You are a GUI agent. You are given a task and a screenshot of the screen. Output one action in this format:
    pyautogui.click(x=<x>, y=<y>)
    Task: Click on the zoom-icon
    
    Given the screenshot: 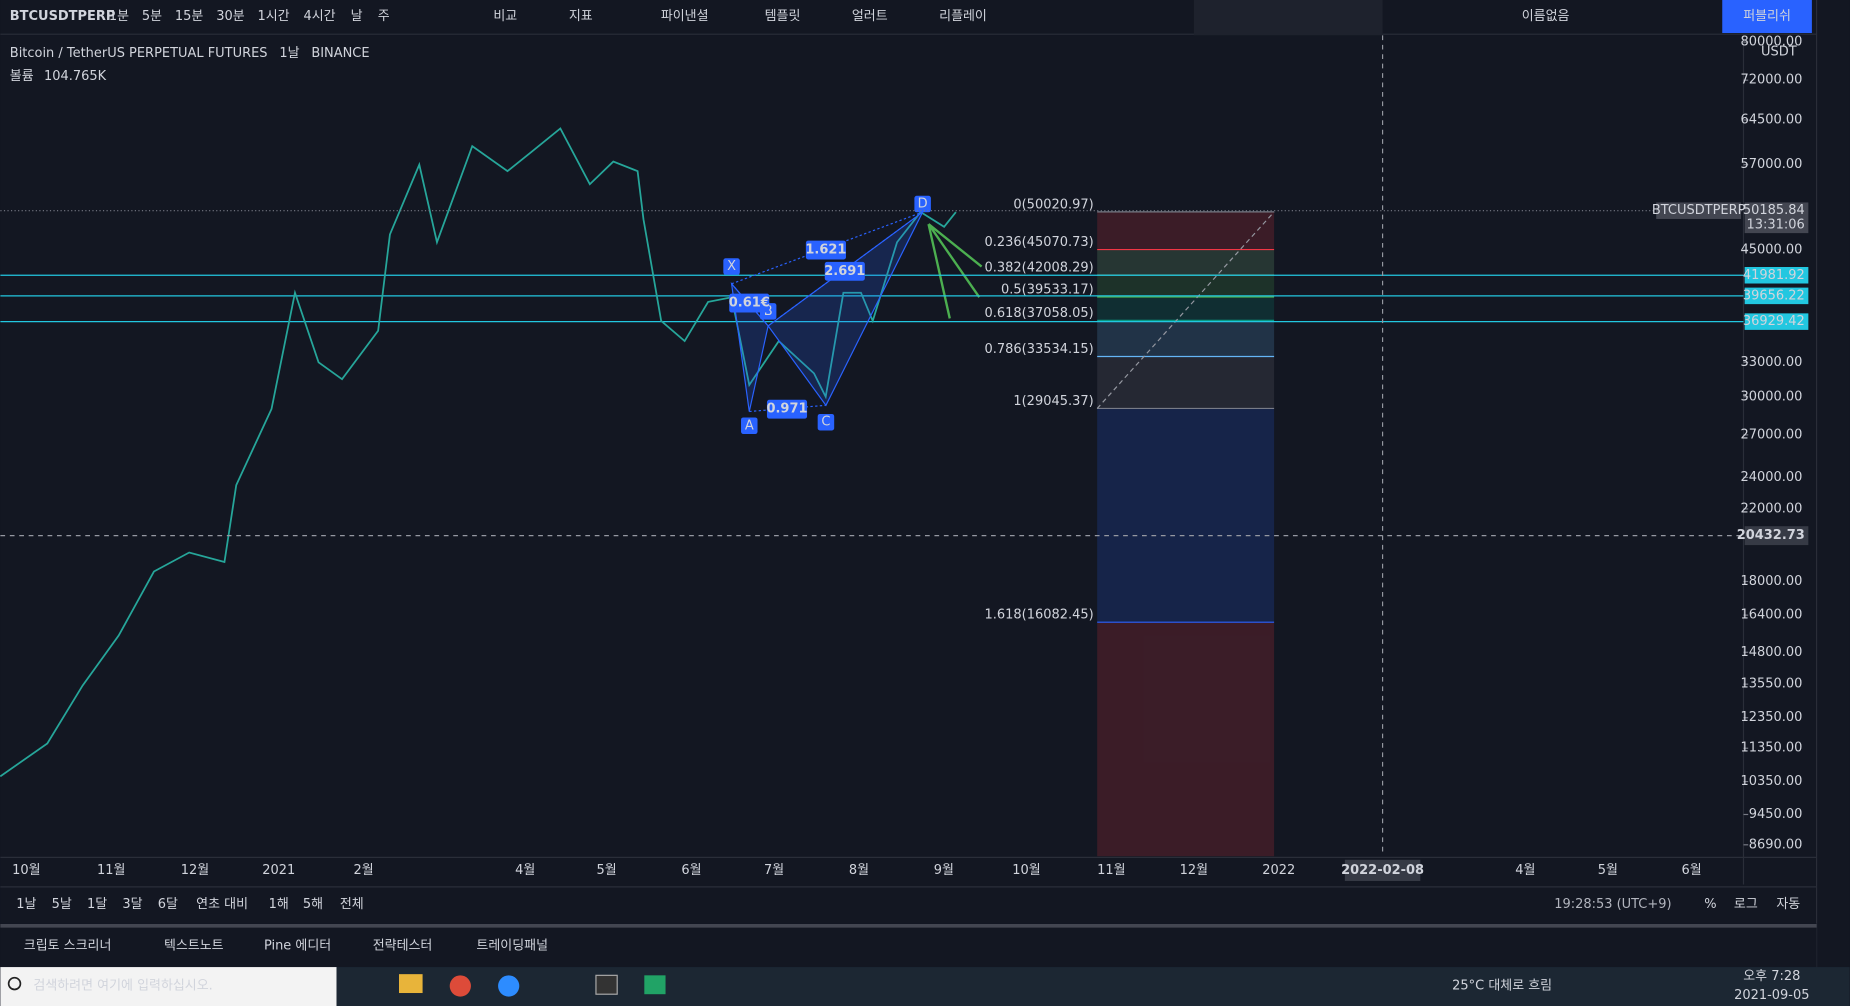 What is the action you would take?
    pyautogui.click(x=509, y=986)
    